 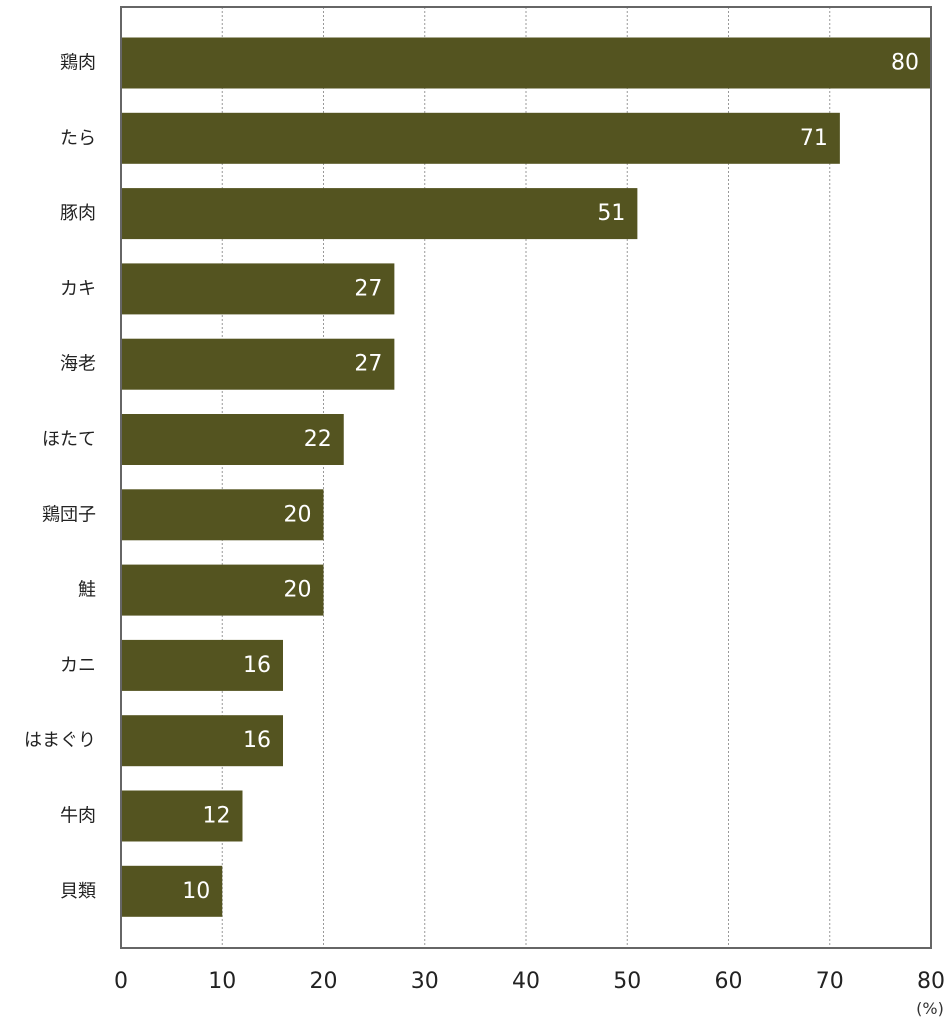 What do you see at coordinates (425, 981) in the screenshot?
I see `x-tick-label: 30` at bounding box center [425, 981].